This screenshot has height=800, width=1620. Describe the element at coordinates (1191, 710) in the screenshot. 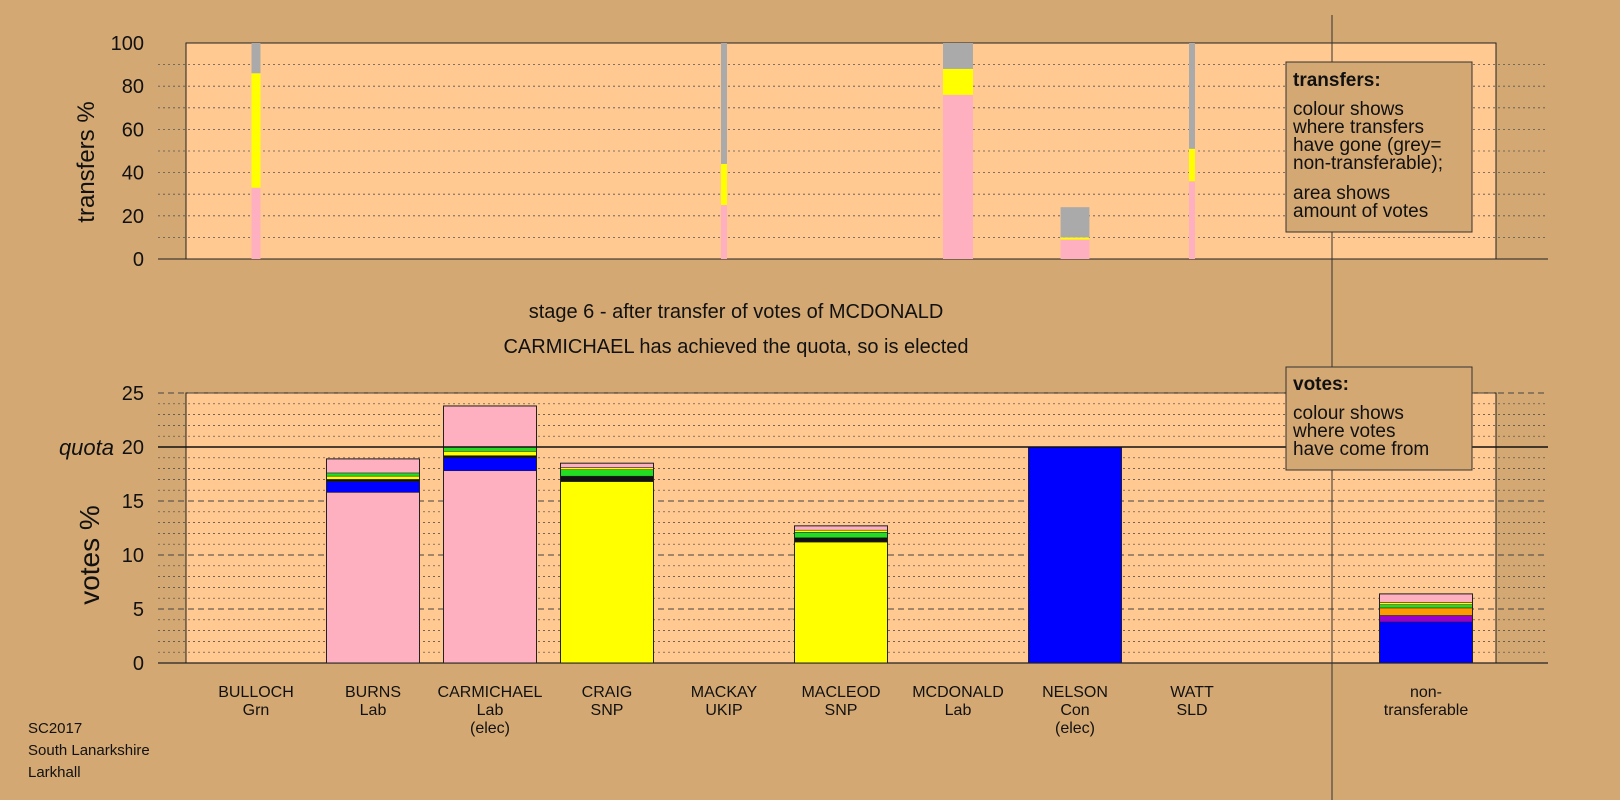

I see `candidate-label: SLD` at that location.